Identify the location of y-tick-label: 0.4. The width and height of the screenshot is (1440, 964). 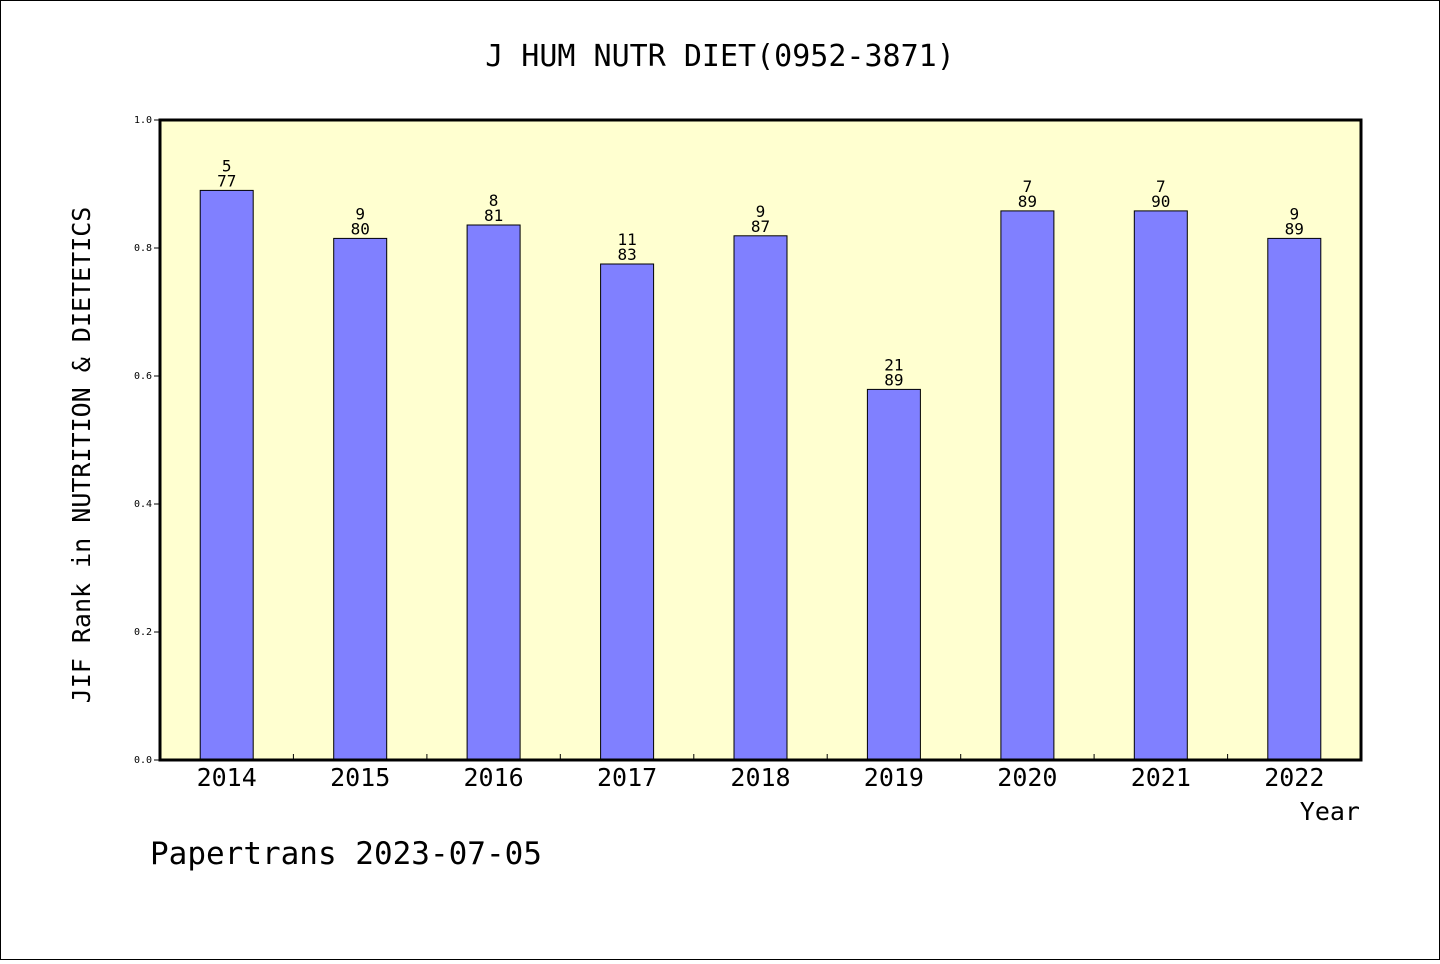
(143, 504).